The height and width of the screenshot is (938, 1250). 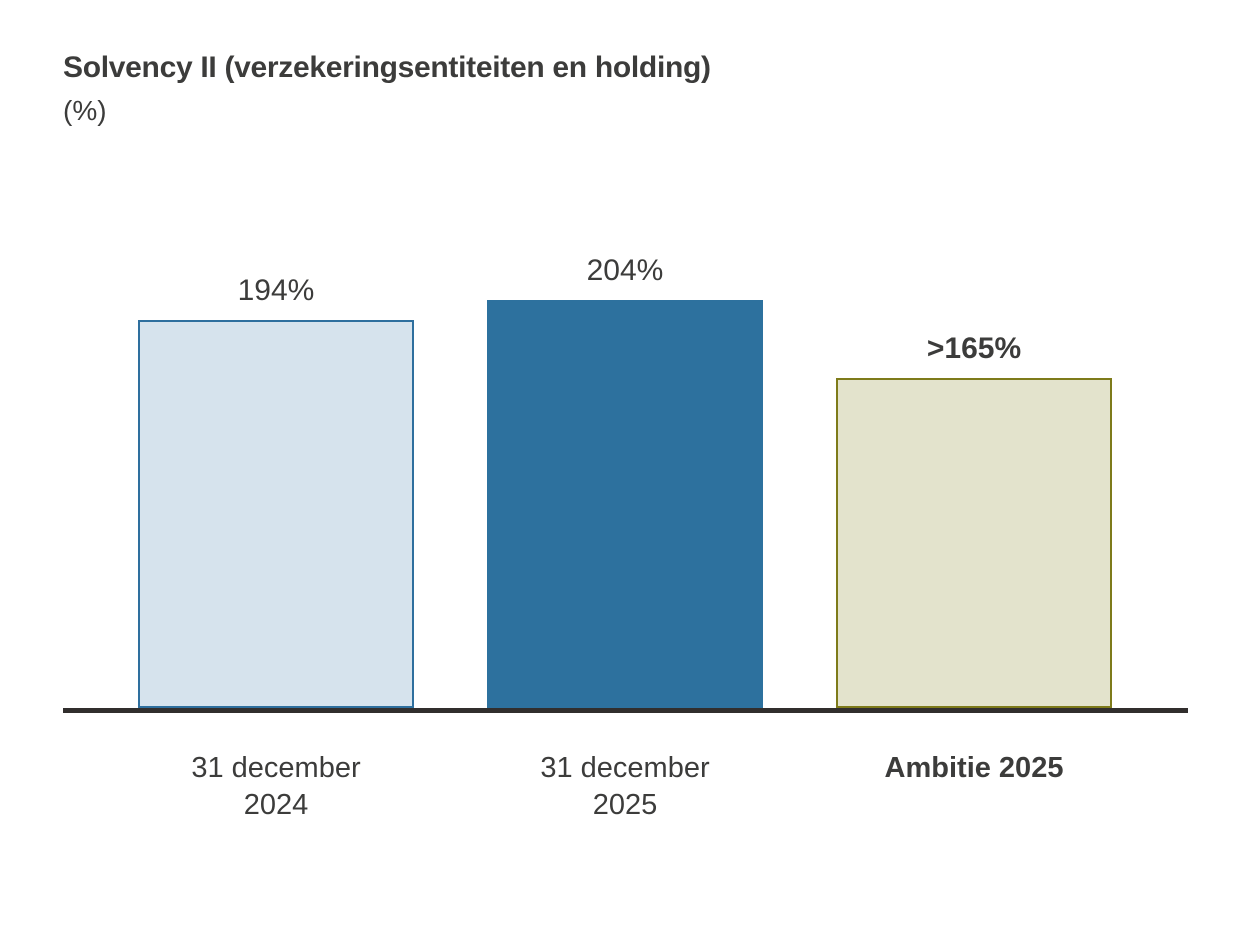 What do you see at coordinates (85, 110) in the screenshot?
I see `chart-unit-label: (%)` at bounding box center [85, 110].